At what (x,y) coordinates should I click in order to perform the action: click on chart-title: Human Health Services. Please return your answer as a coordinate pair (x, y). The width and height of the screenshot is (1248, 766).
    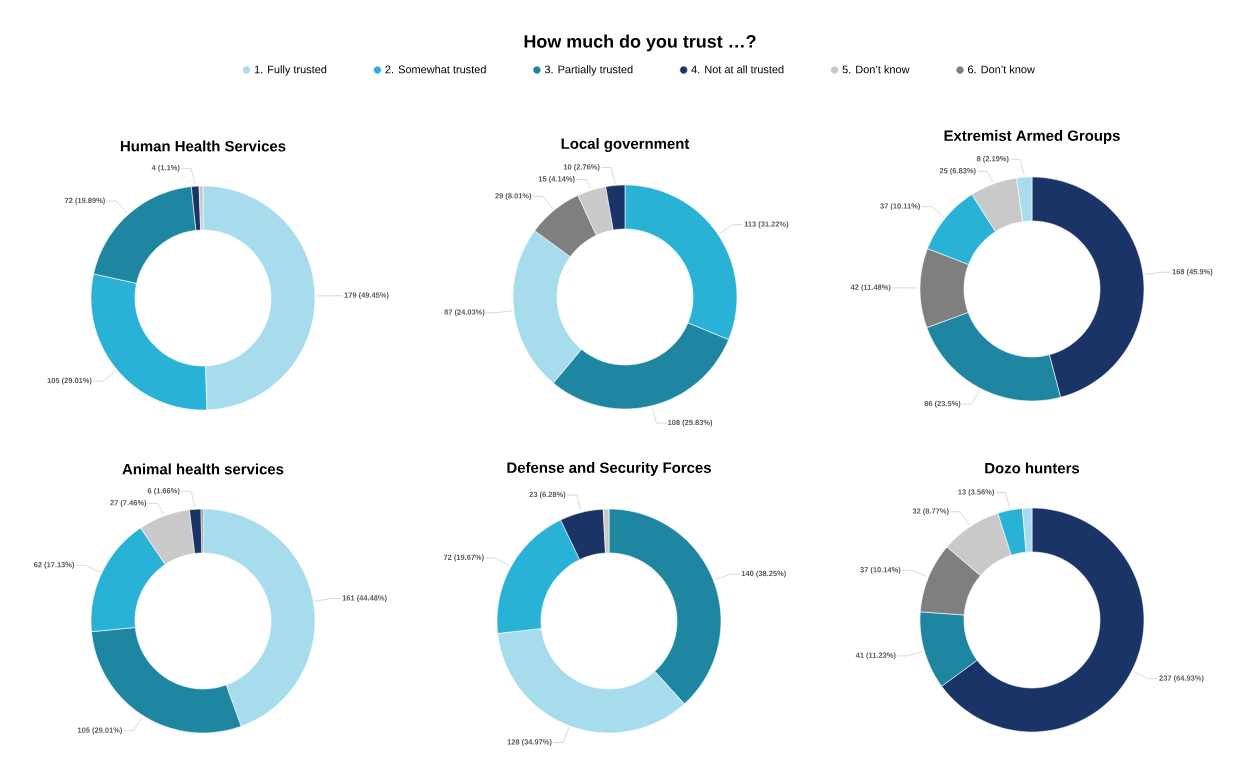
    Looking at the image, I should click on (203, 146).